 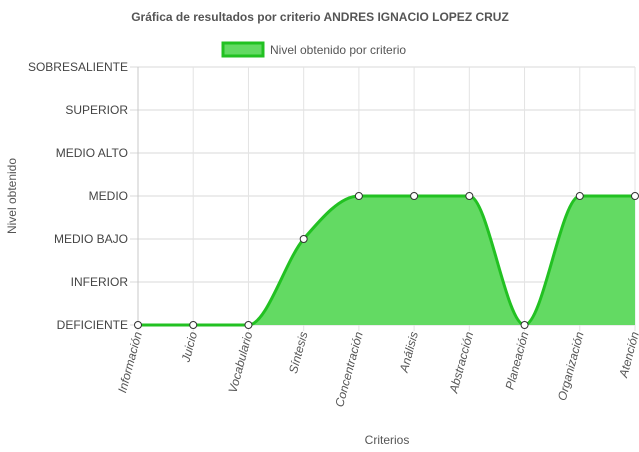 What do you see at coordinates (338, 50) in the screenshot?
I see `legend-label: Nivel obtenido por criterio` at bounding box center [338, 50].